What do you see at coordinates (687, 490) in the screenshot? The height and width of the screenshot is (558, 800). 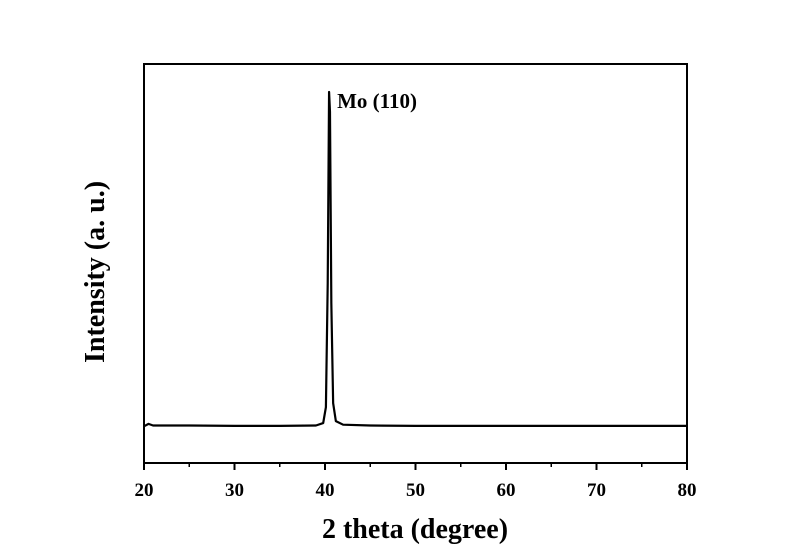 I see `x-tick-label: 80` at bounding box center [687, 490].